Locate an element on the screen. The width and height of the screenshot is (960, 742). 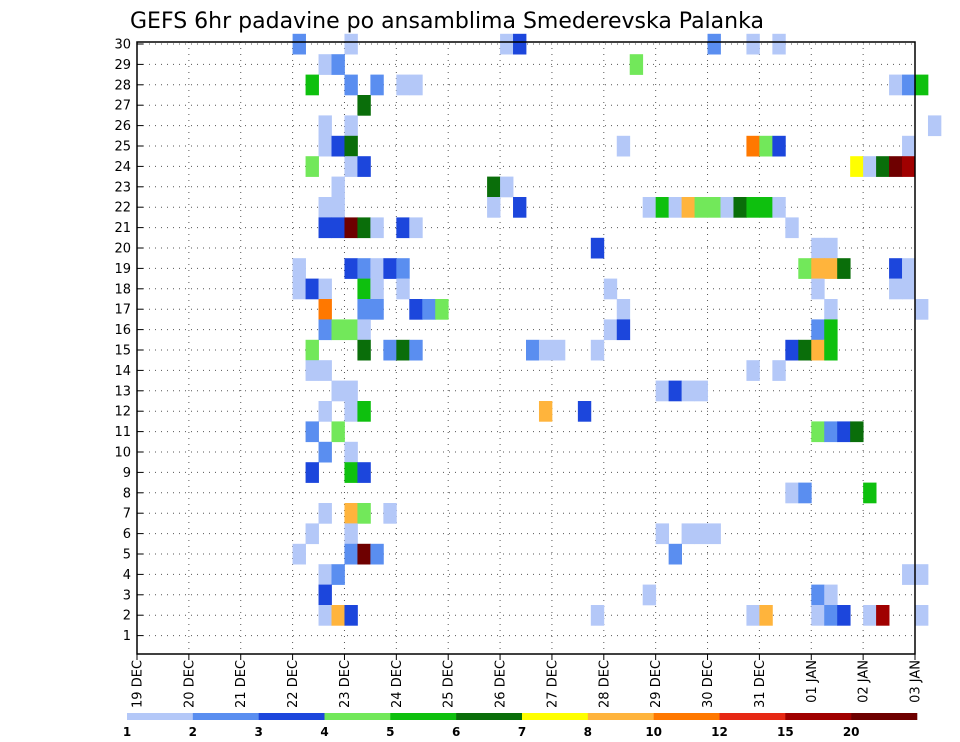
legend-label: 2 is located at coordinates (193, 732).